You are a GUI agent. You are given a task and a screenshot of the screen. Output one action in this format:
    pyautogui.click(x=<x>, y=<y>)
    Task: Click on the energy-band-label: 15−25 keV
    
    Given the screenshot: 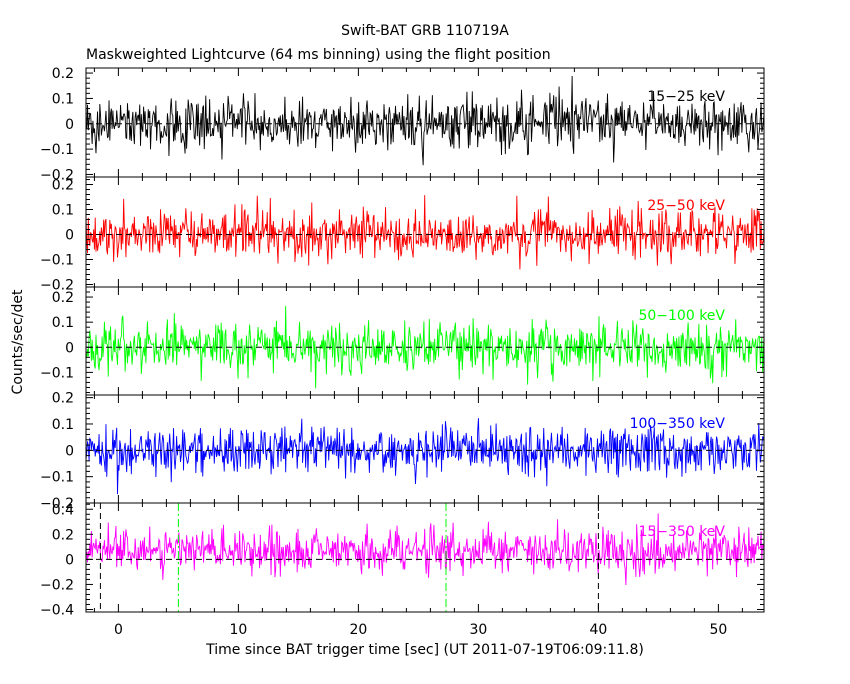 What is the action you would take?
    pyautogui.click(x=686, y=97)
    